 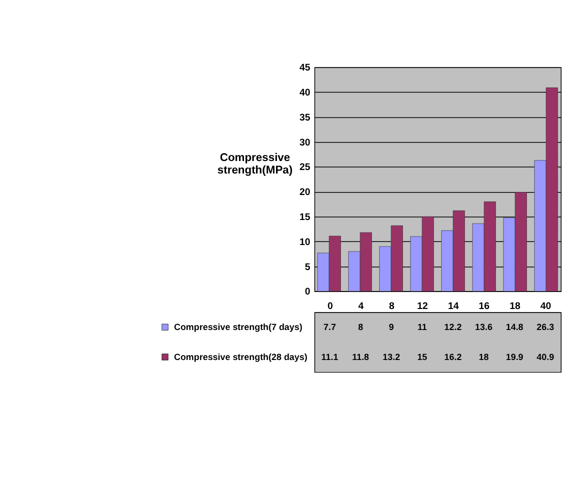 What do you see at coordinates (238, 327) in the screenshot?
I see `legend-label: Compressive strength(7 days)` at bounding box center [238, 327].